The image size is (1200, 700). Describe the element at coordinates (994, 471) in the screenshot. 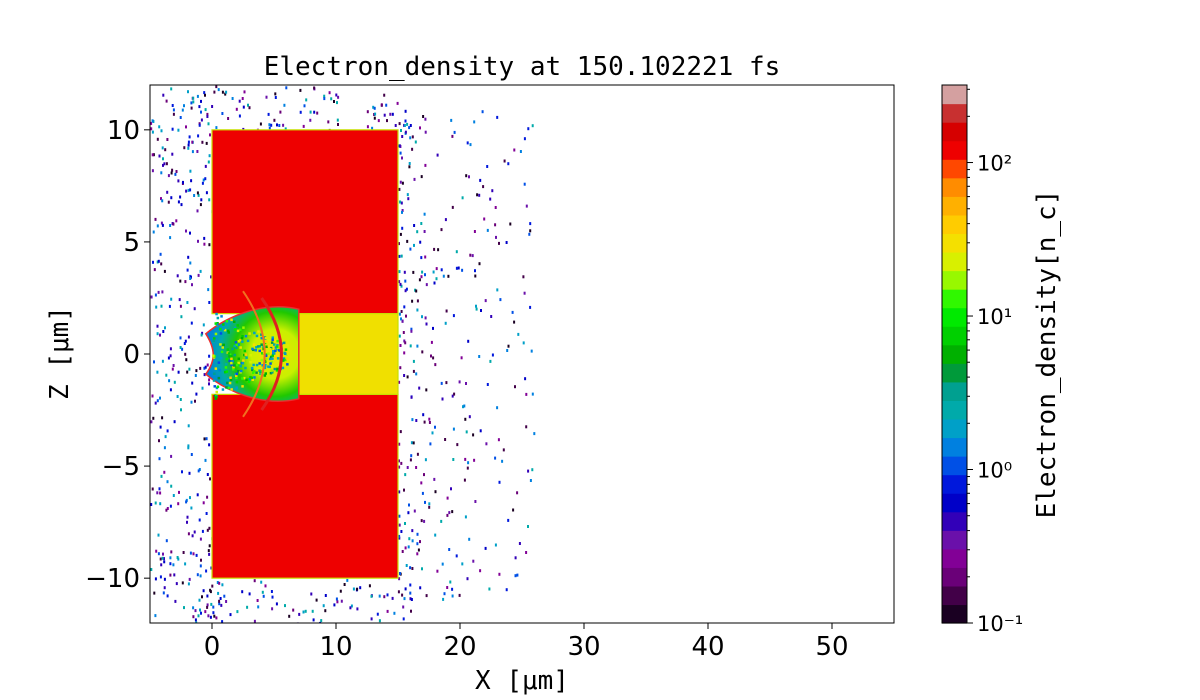

I see `colorbar-tick-label: 10⁰` at that location.